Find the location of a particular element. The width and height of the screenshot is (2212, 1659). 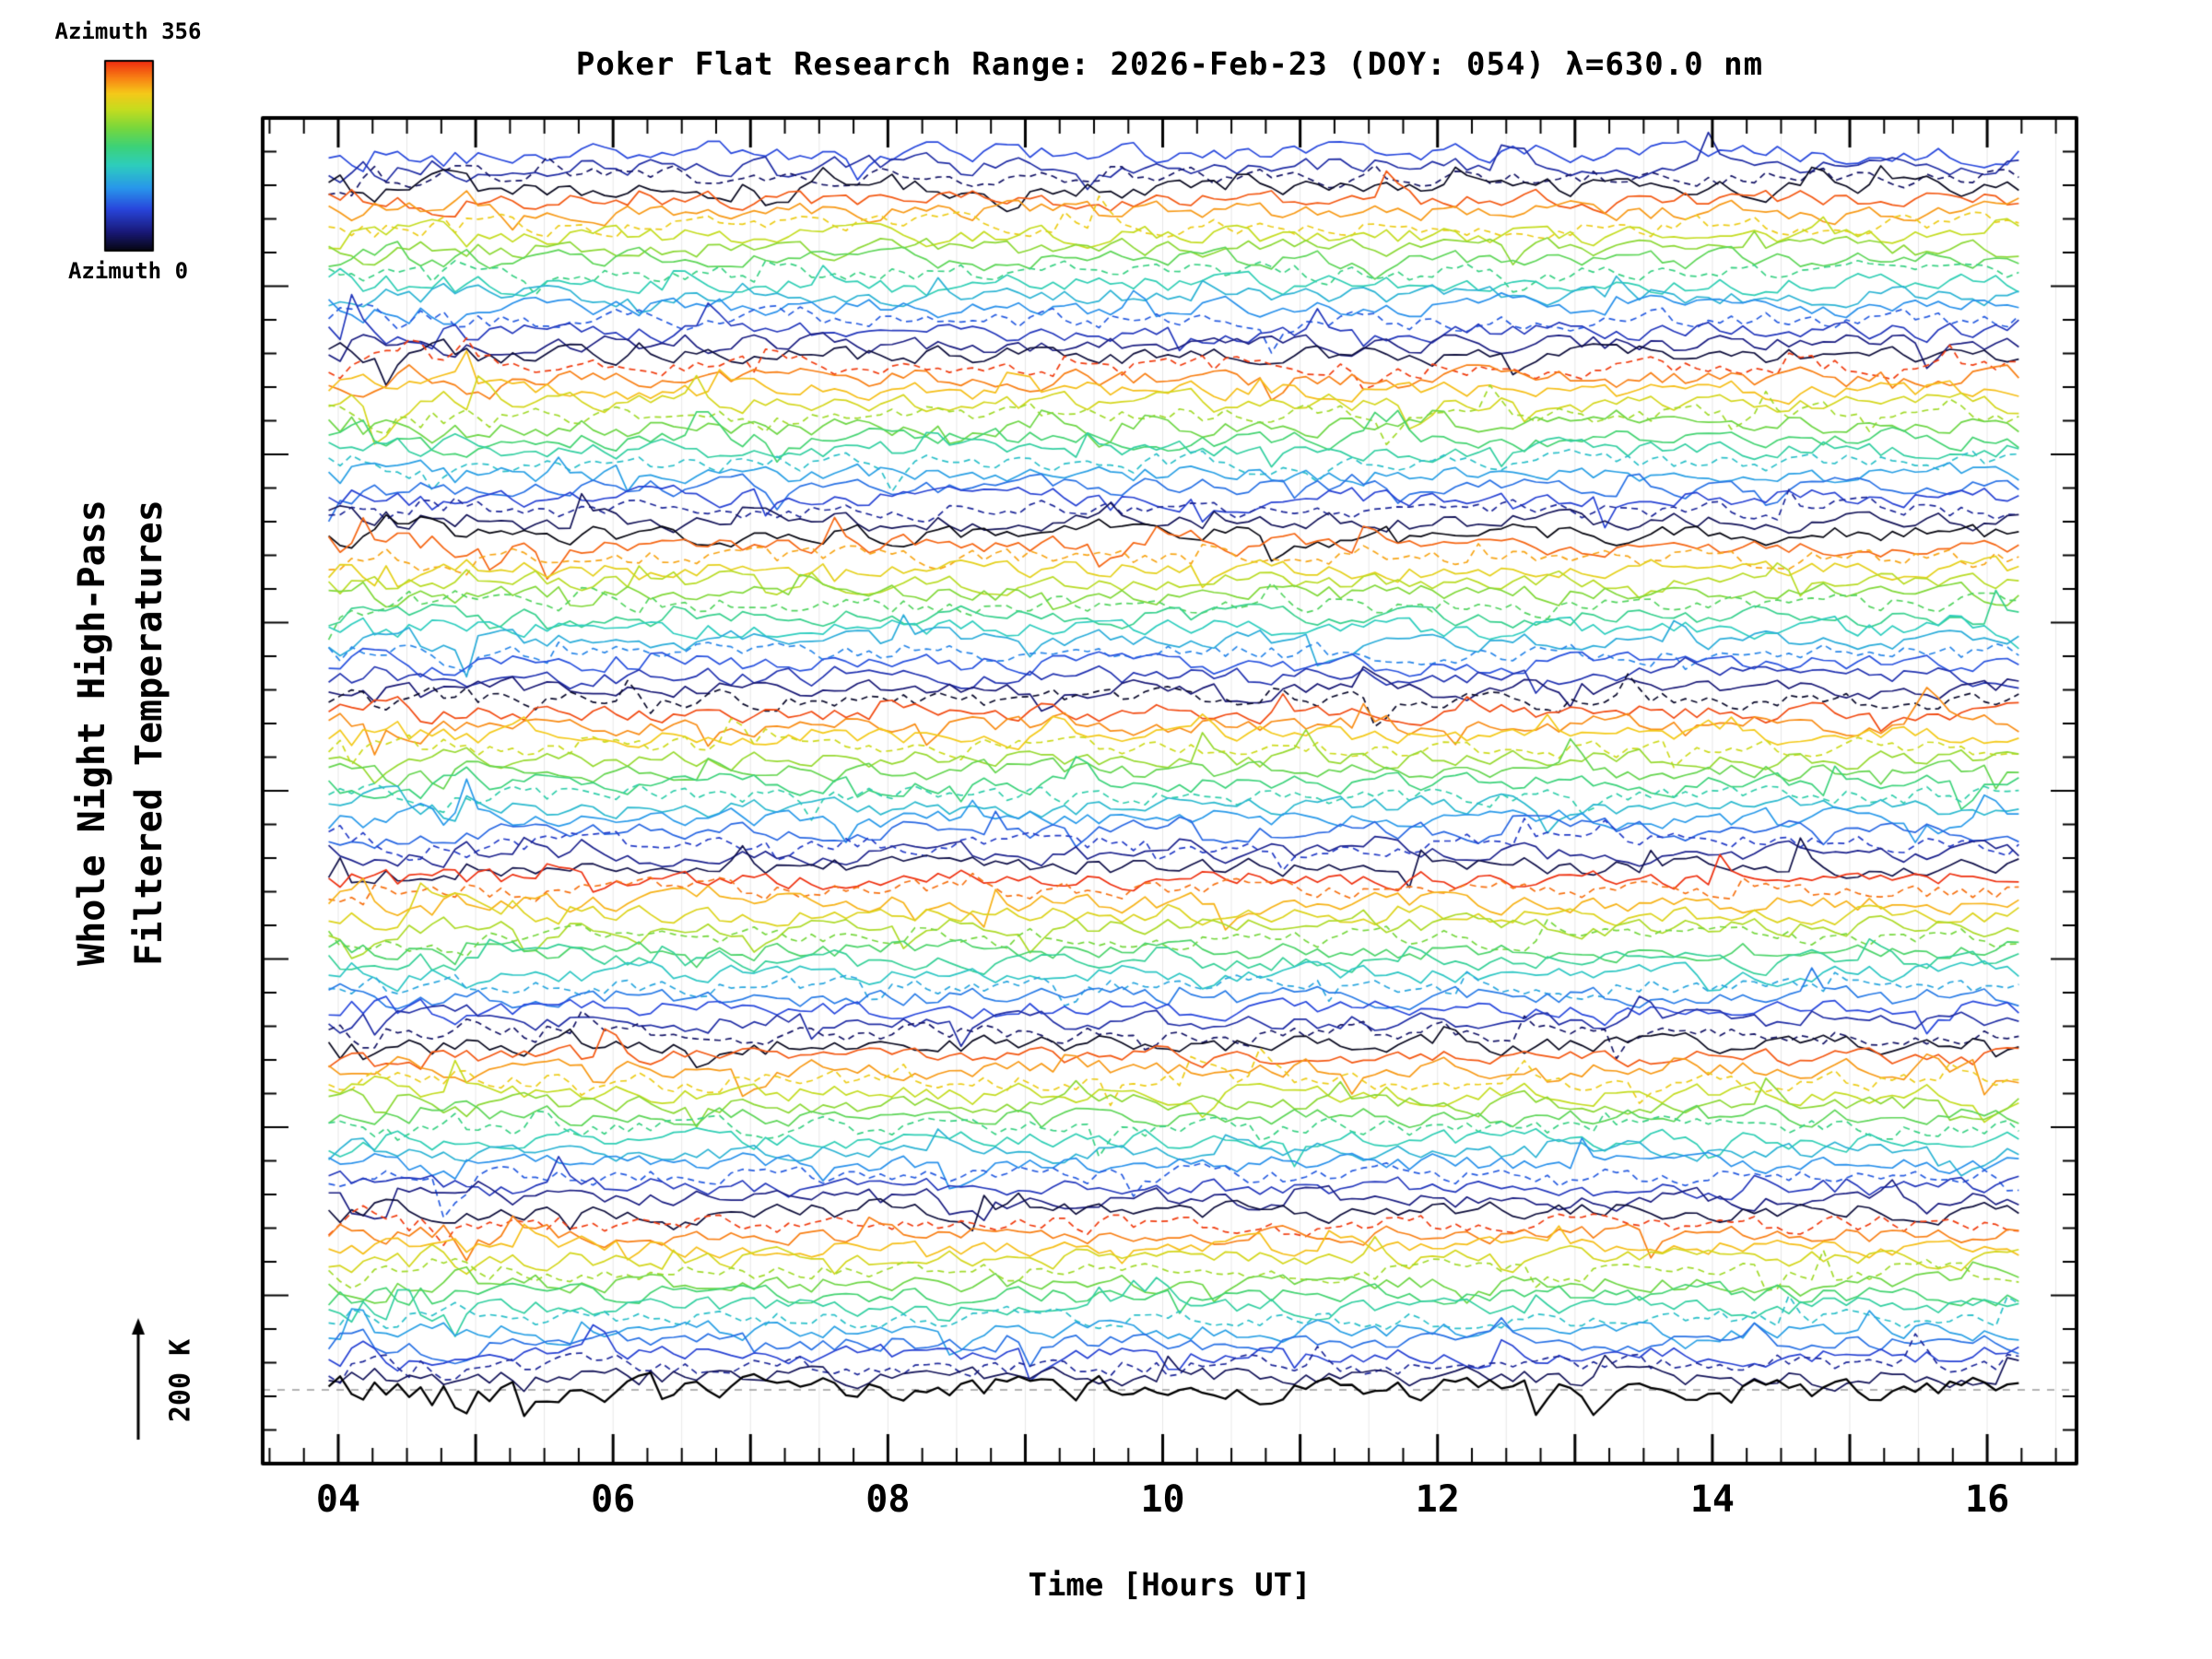

scale-bar-label: 200 K is located at coordinates (180, 1380).